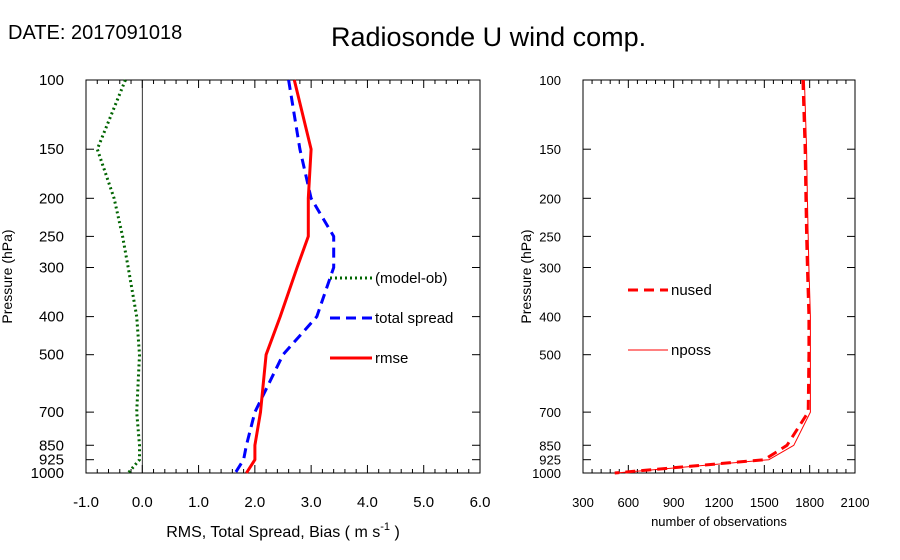  What do you see at coordinates (719, 502) in the screenshot?
I see `right-x-tick-label: 1200` at bounding box center [719, 502].